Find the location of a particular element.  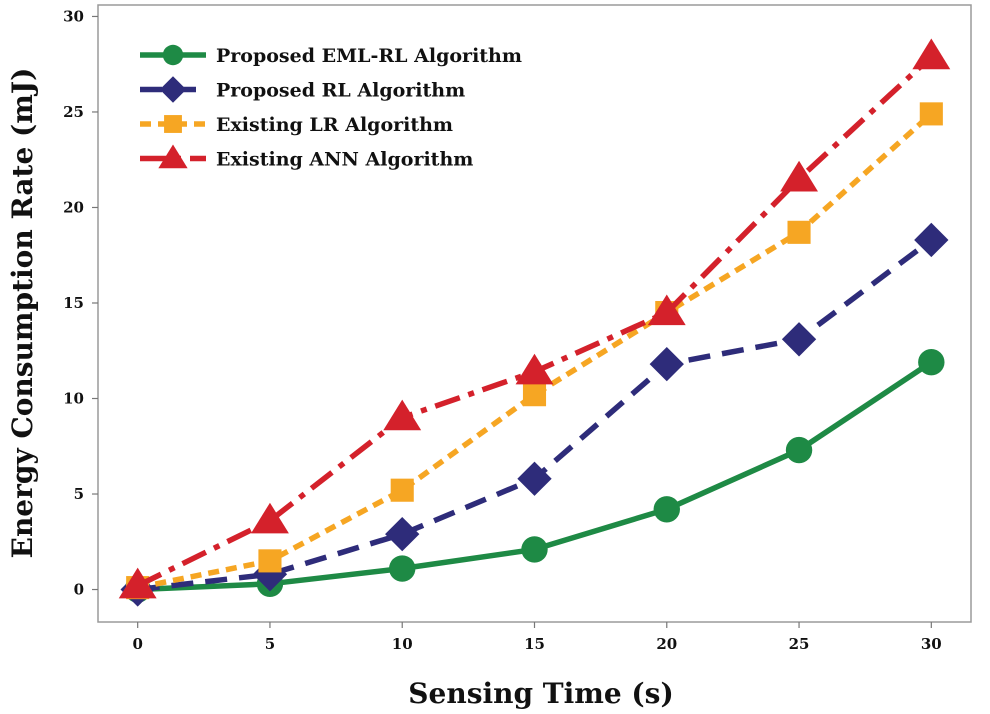

y-tick-label: 0 is located at coordinates (79, 590).